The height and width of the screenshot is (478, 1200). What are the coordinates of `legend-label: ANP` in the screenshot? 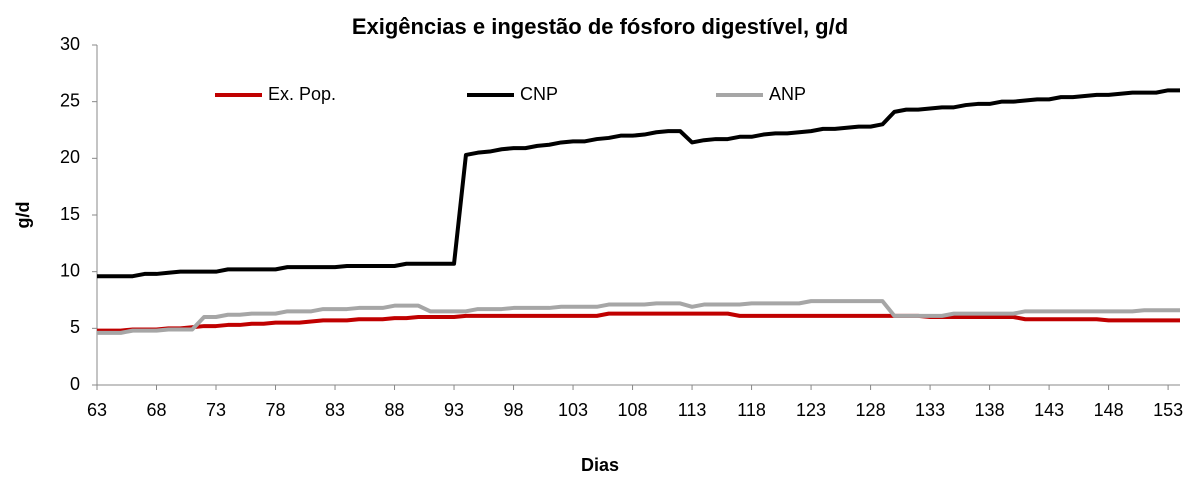 It's located at (787, 94).